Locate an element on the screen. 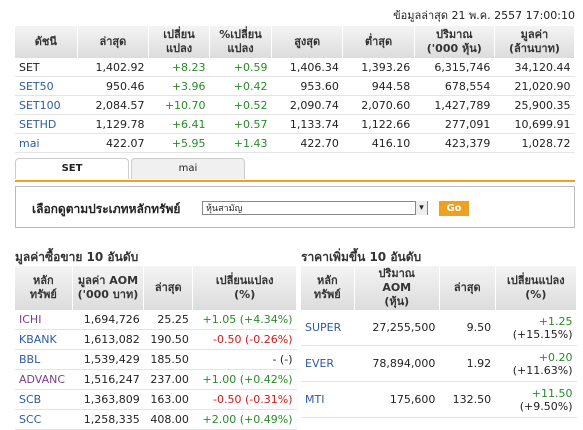  cell: 423,379 is located at coordinates (454, 143).